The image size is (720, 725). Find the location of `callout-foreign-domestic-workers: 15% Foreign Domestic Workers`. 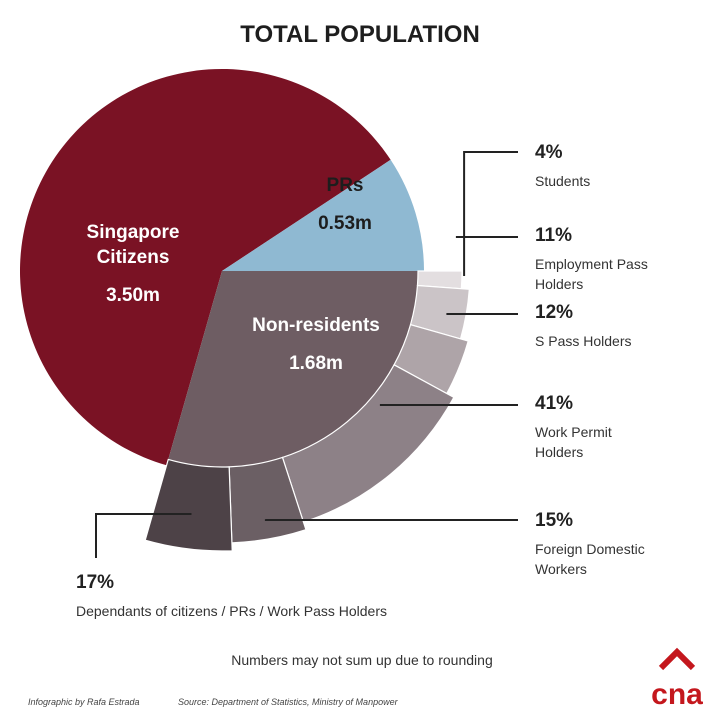

callout-foreign-domestic-workers: 15% Foreign Domestic Workers is located at coordinates (454, 543).